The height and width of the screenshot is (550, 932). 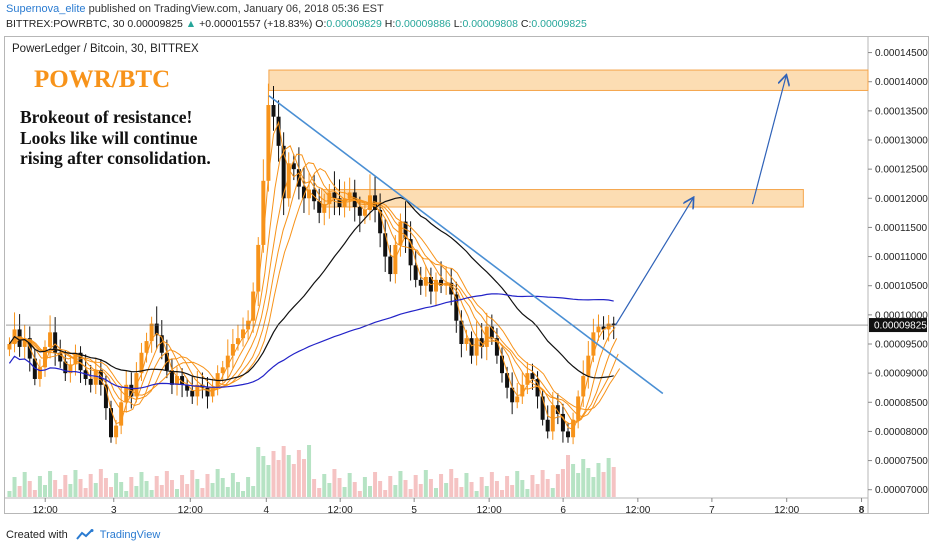 What do you see at coordinates (414, 510) in the screenshot?
I see `x-tick-label: 5` at bounding box center [414, 510].